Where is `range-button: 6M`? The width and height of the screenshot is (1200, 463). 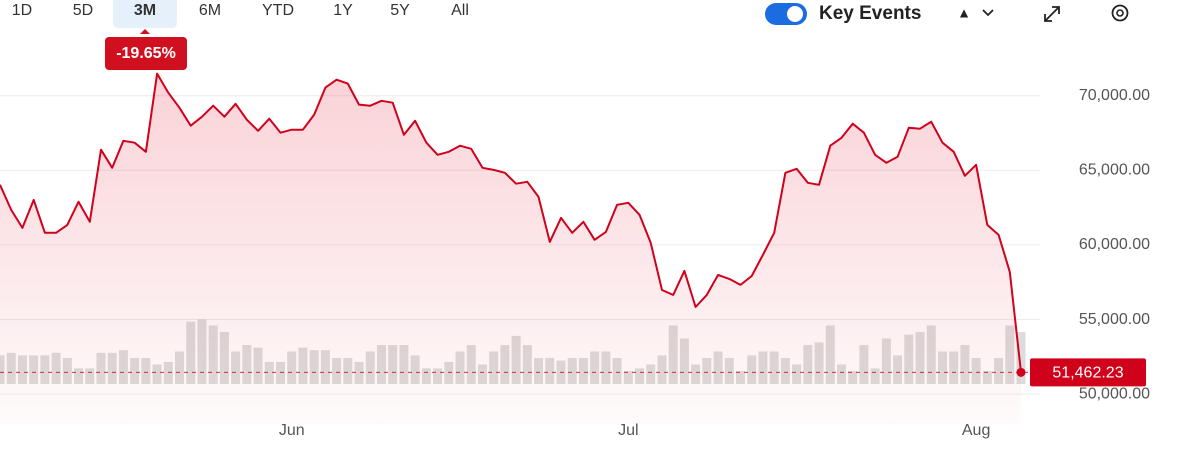 range-button: 6M is located at coordinates (210, 10).